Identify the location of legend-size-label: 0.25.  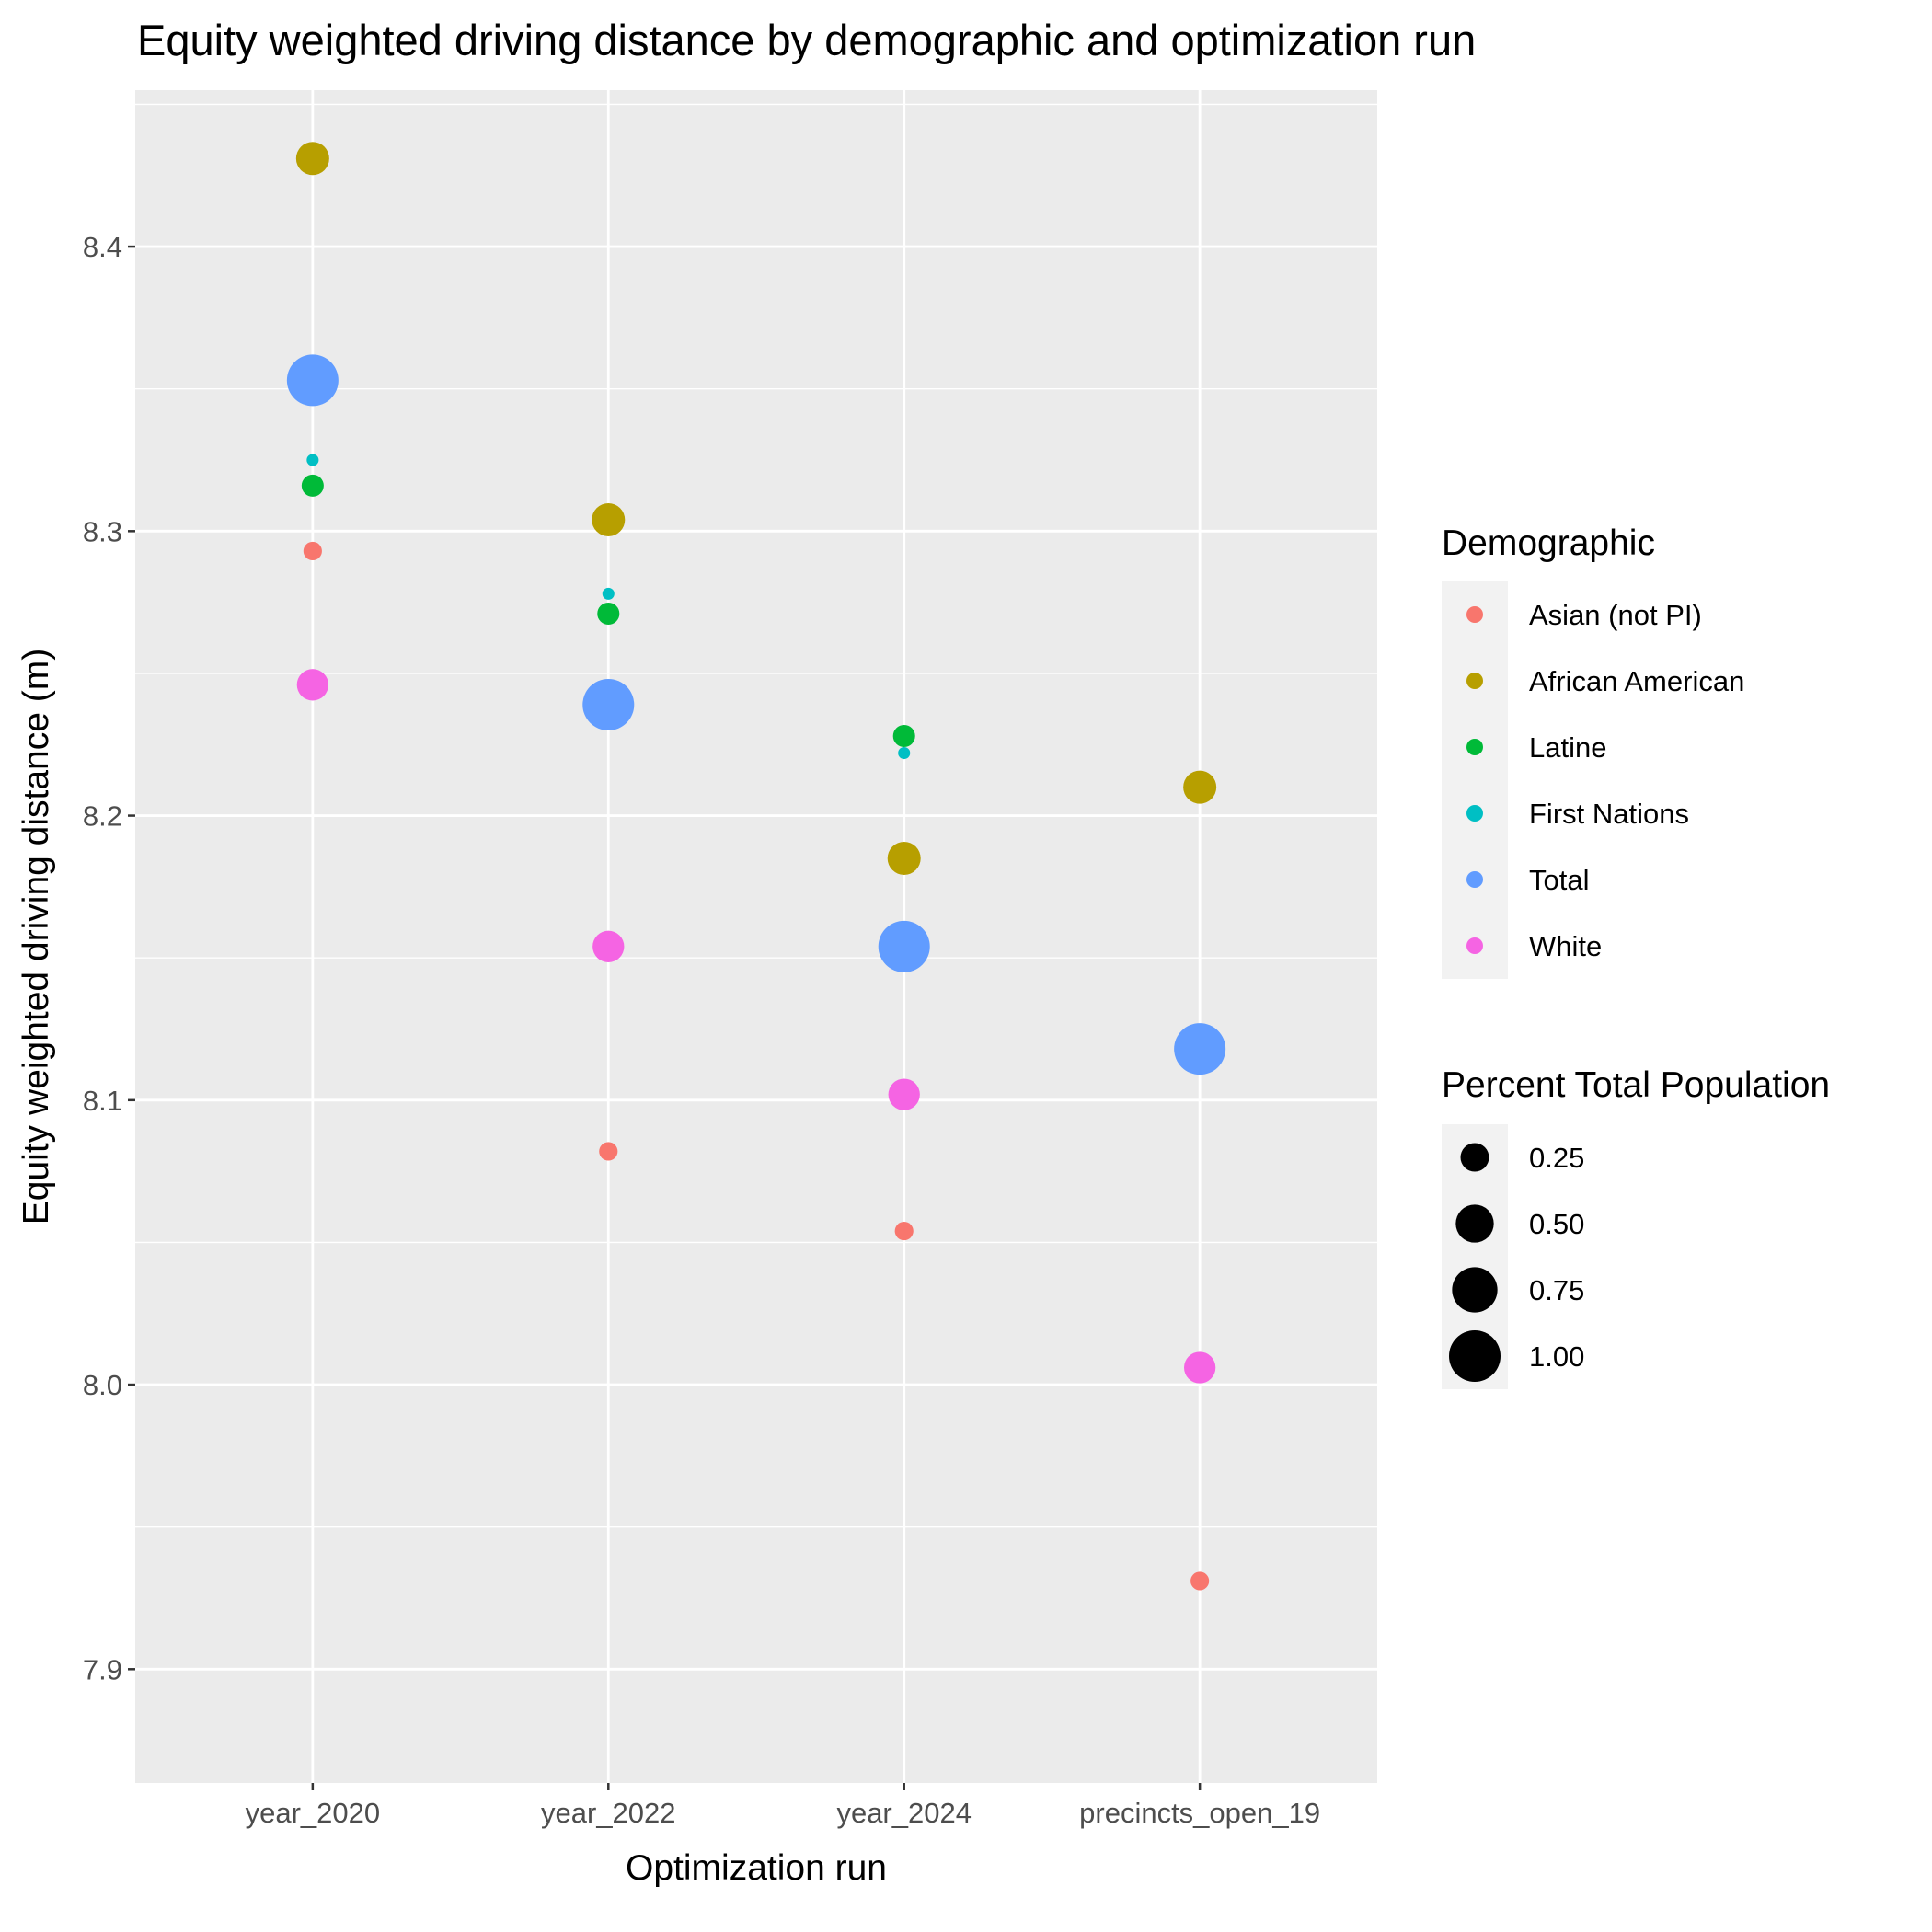
(1556, 1158).